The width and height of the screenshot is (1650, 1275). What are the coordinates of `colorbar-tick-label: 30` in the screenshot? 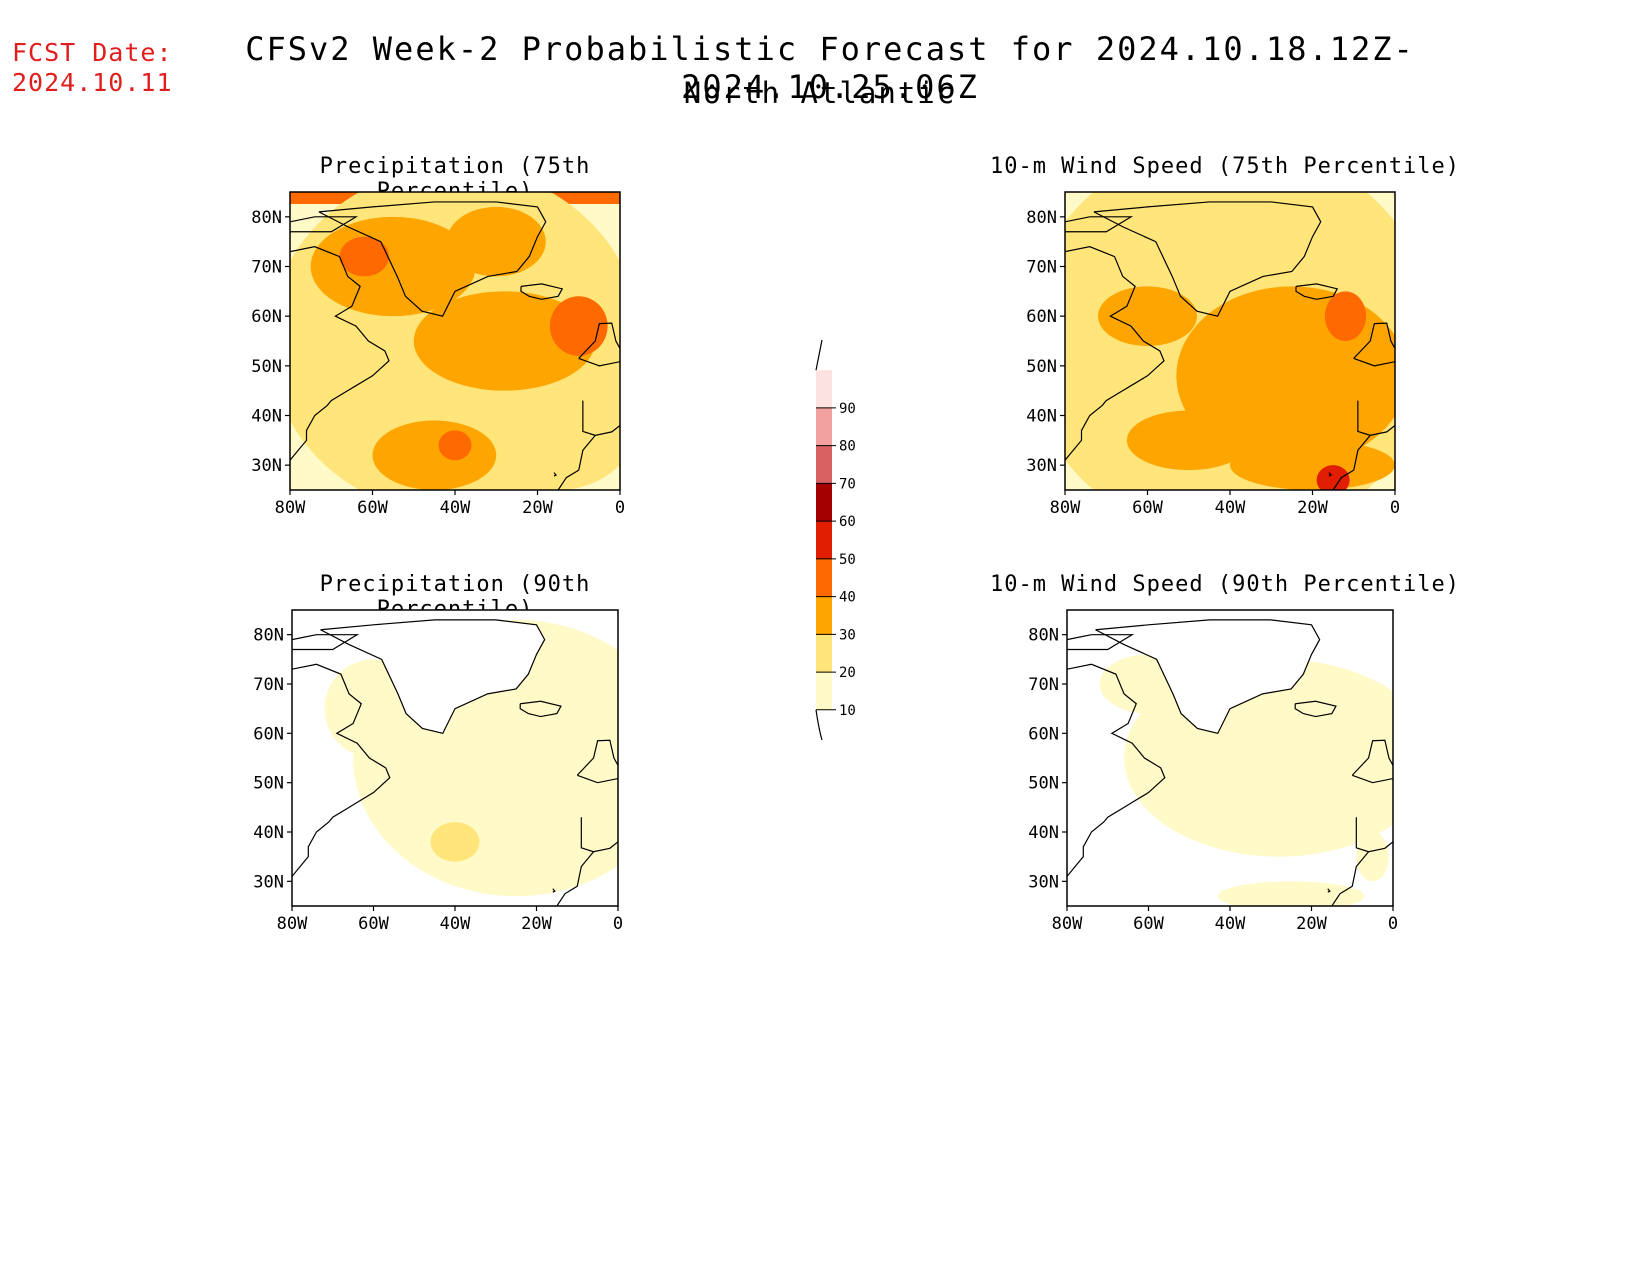 It's located at (847, 635).